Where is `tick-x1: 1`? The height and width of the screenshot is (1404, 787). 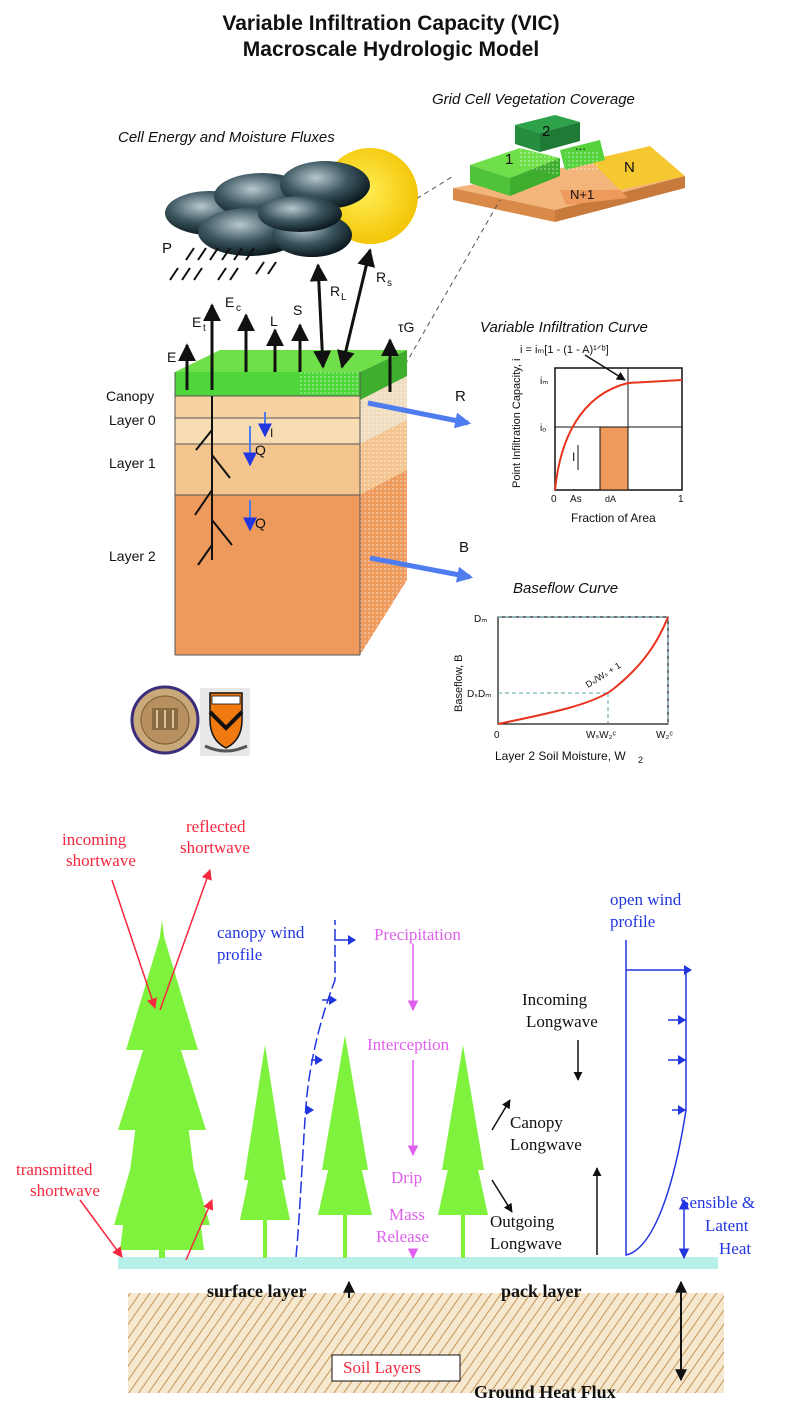 tick-x1: 1 is located at coordinates (681, 499).